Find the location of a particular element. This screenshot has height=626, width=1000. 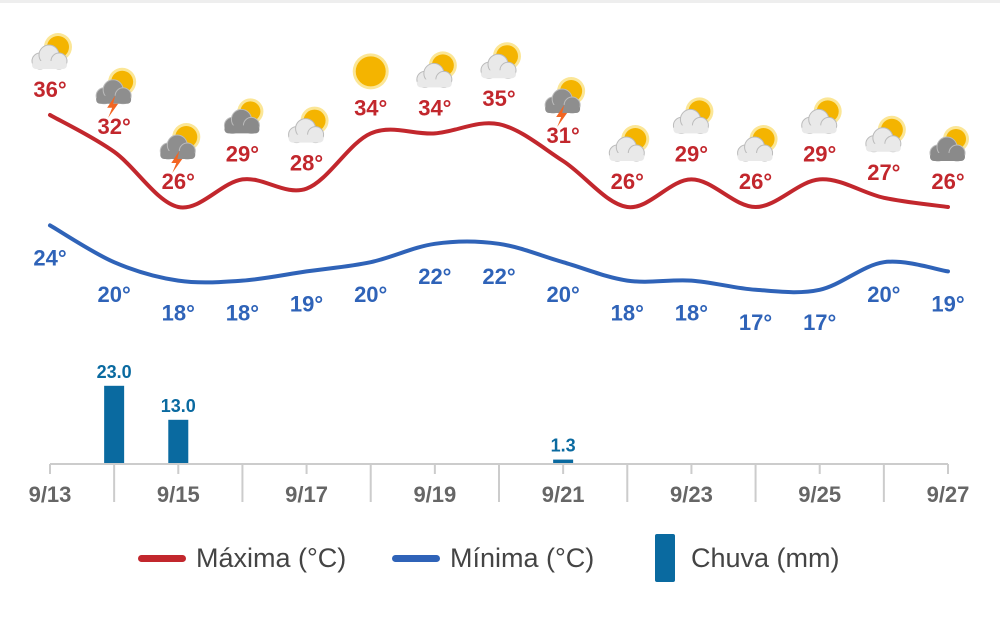

sunny-icon is located at coordinates (370, 71).